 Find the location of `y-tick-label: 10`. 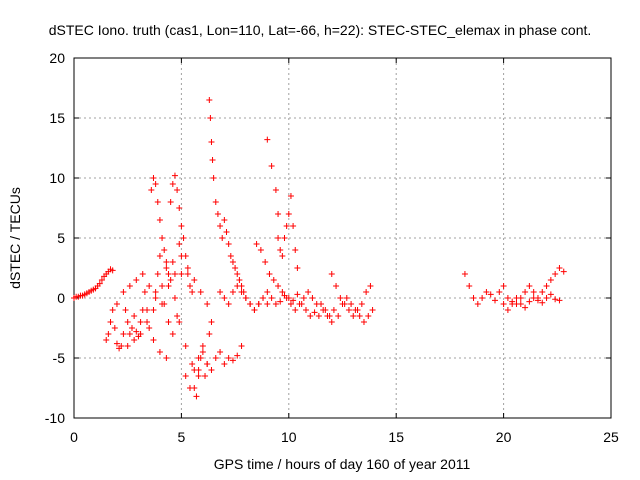

y-tick-label: 10 is located at coordinates (57, 178).